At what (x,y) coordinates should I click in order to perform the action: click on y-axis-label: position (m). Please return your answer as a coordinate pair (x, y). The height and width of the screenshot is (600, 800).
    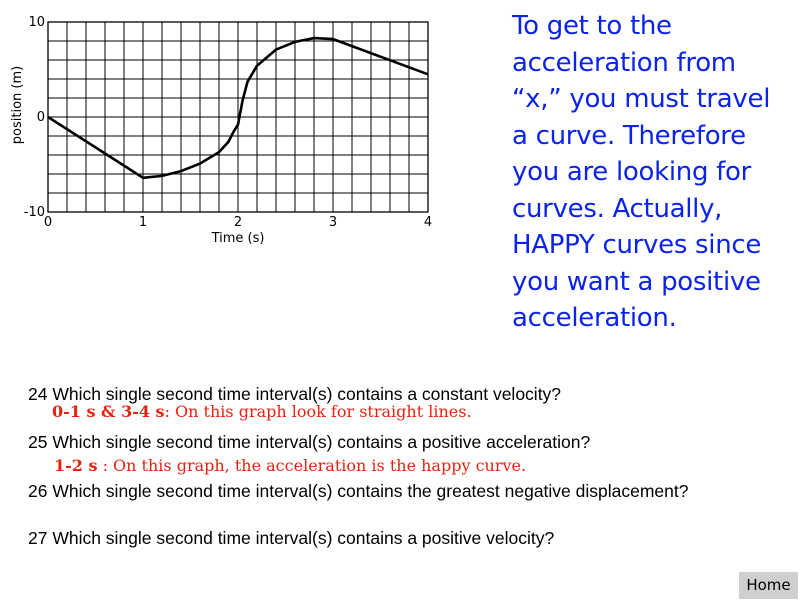
    Looking at the image, I should click on (17, 105).